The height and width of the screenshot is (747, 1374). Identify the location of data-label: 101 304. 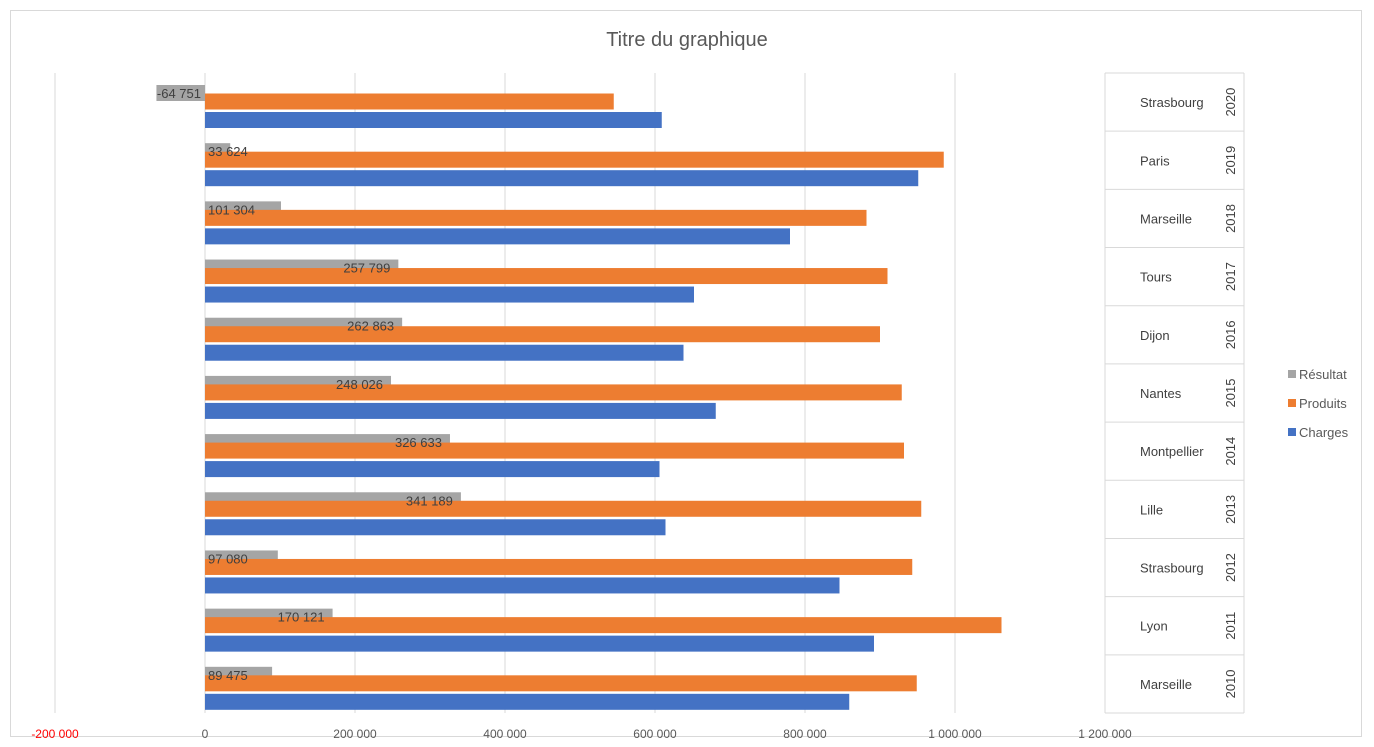
(231, 209).